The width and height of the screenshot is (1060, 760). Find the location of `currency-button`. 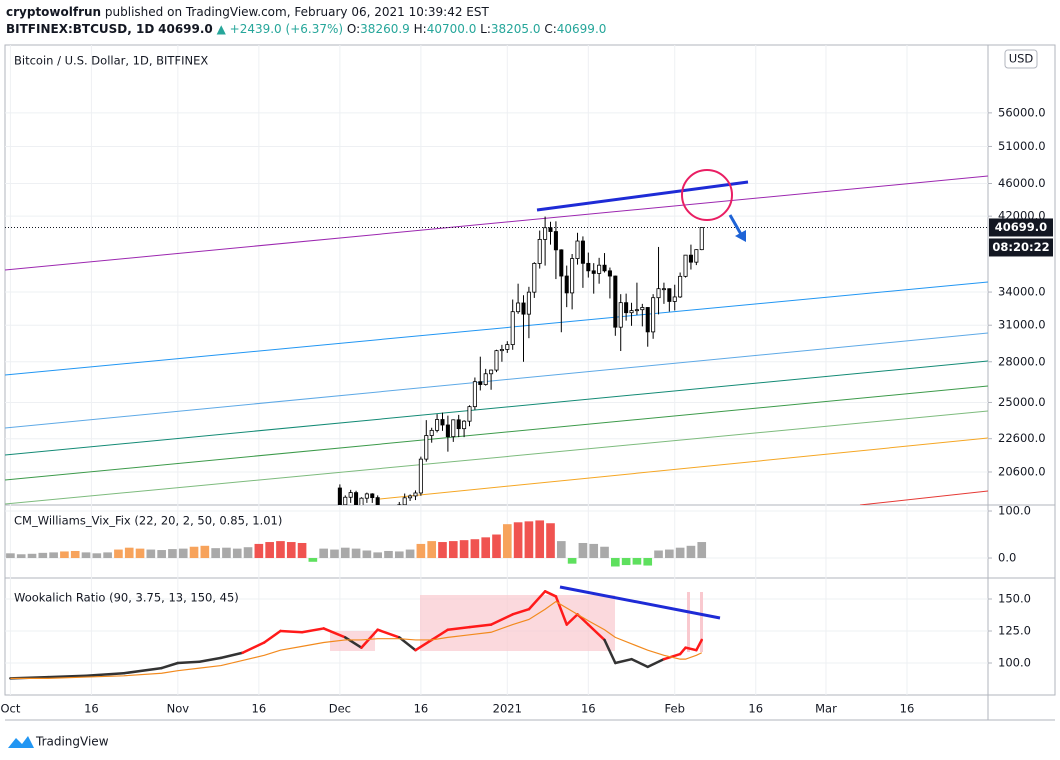

currency-button is located at coordinates (1021, 59).